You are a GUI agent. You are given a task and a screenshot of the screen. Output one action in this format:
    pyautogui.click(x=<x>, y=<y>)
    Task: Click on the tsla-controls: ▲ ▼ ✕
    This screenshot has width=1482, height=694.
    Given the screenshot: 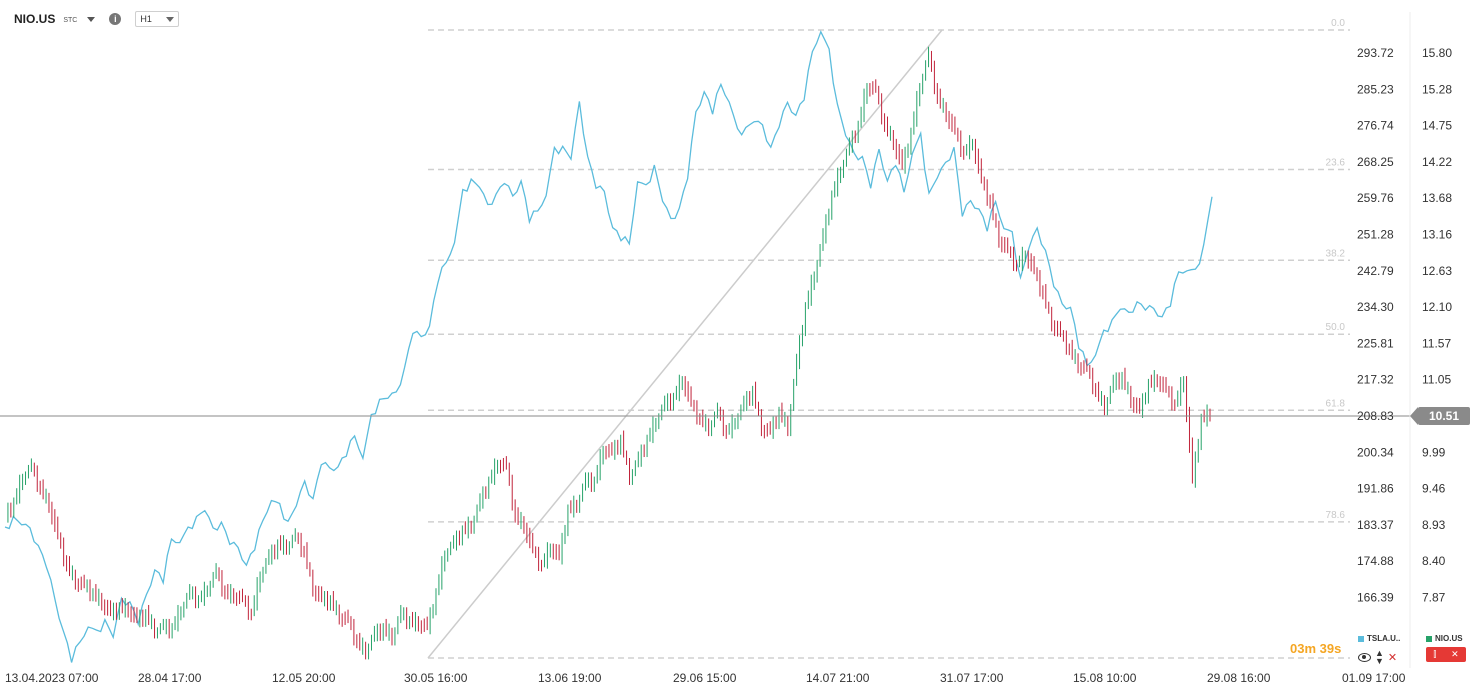 What is the action you would take?
    pyautogui.click(x=1378, y=657)
    